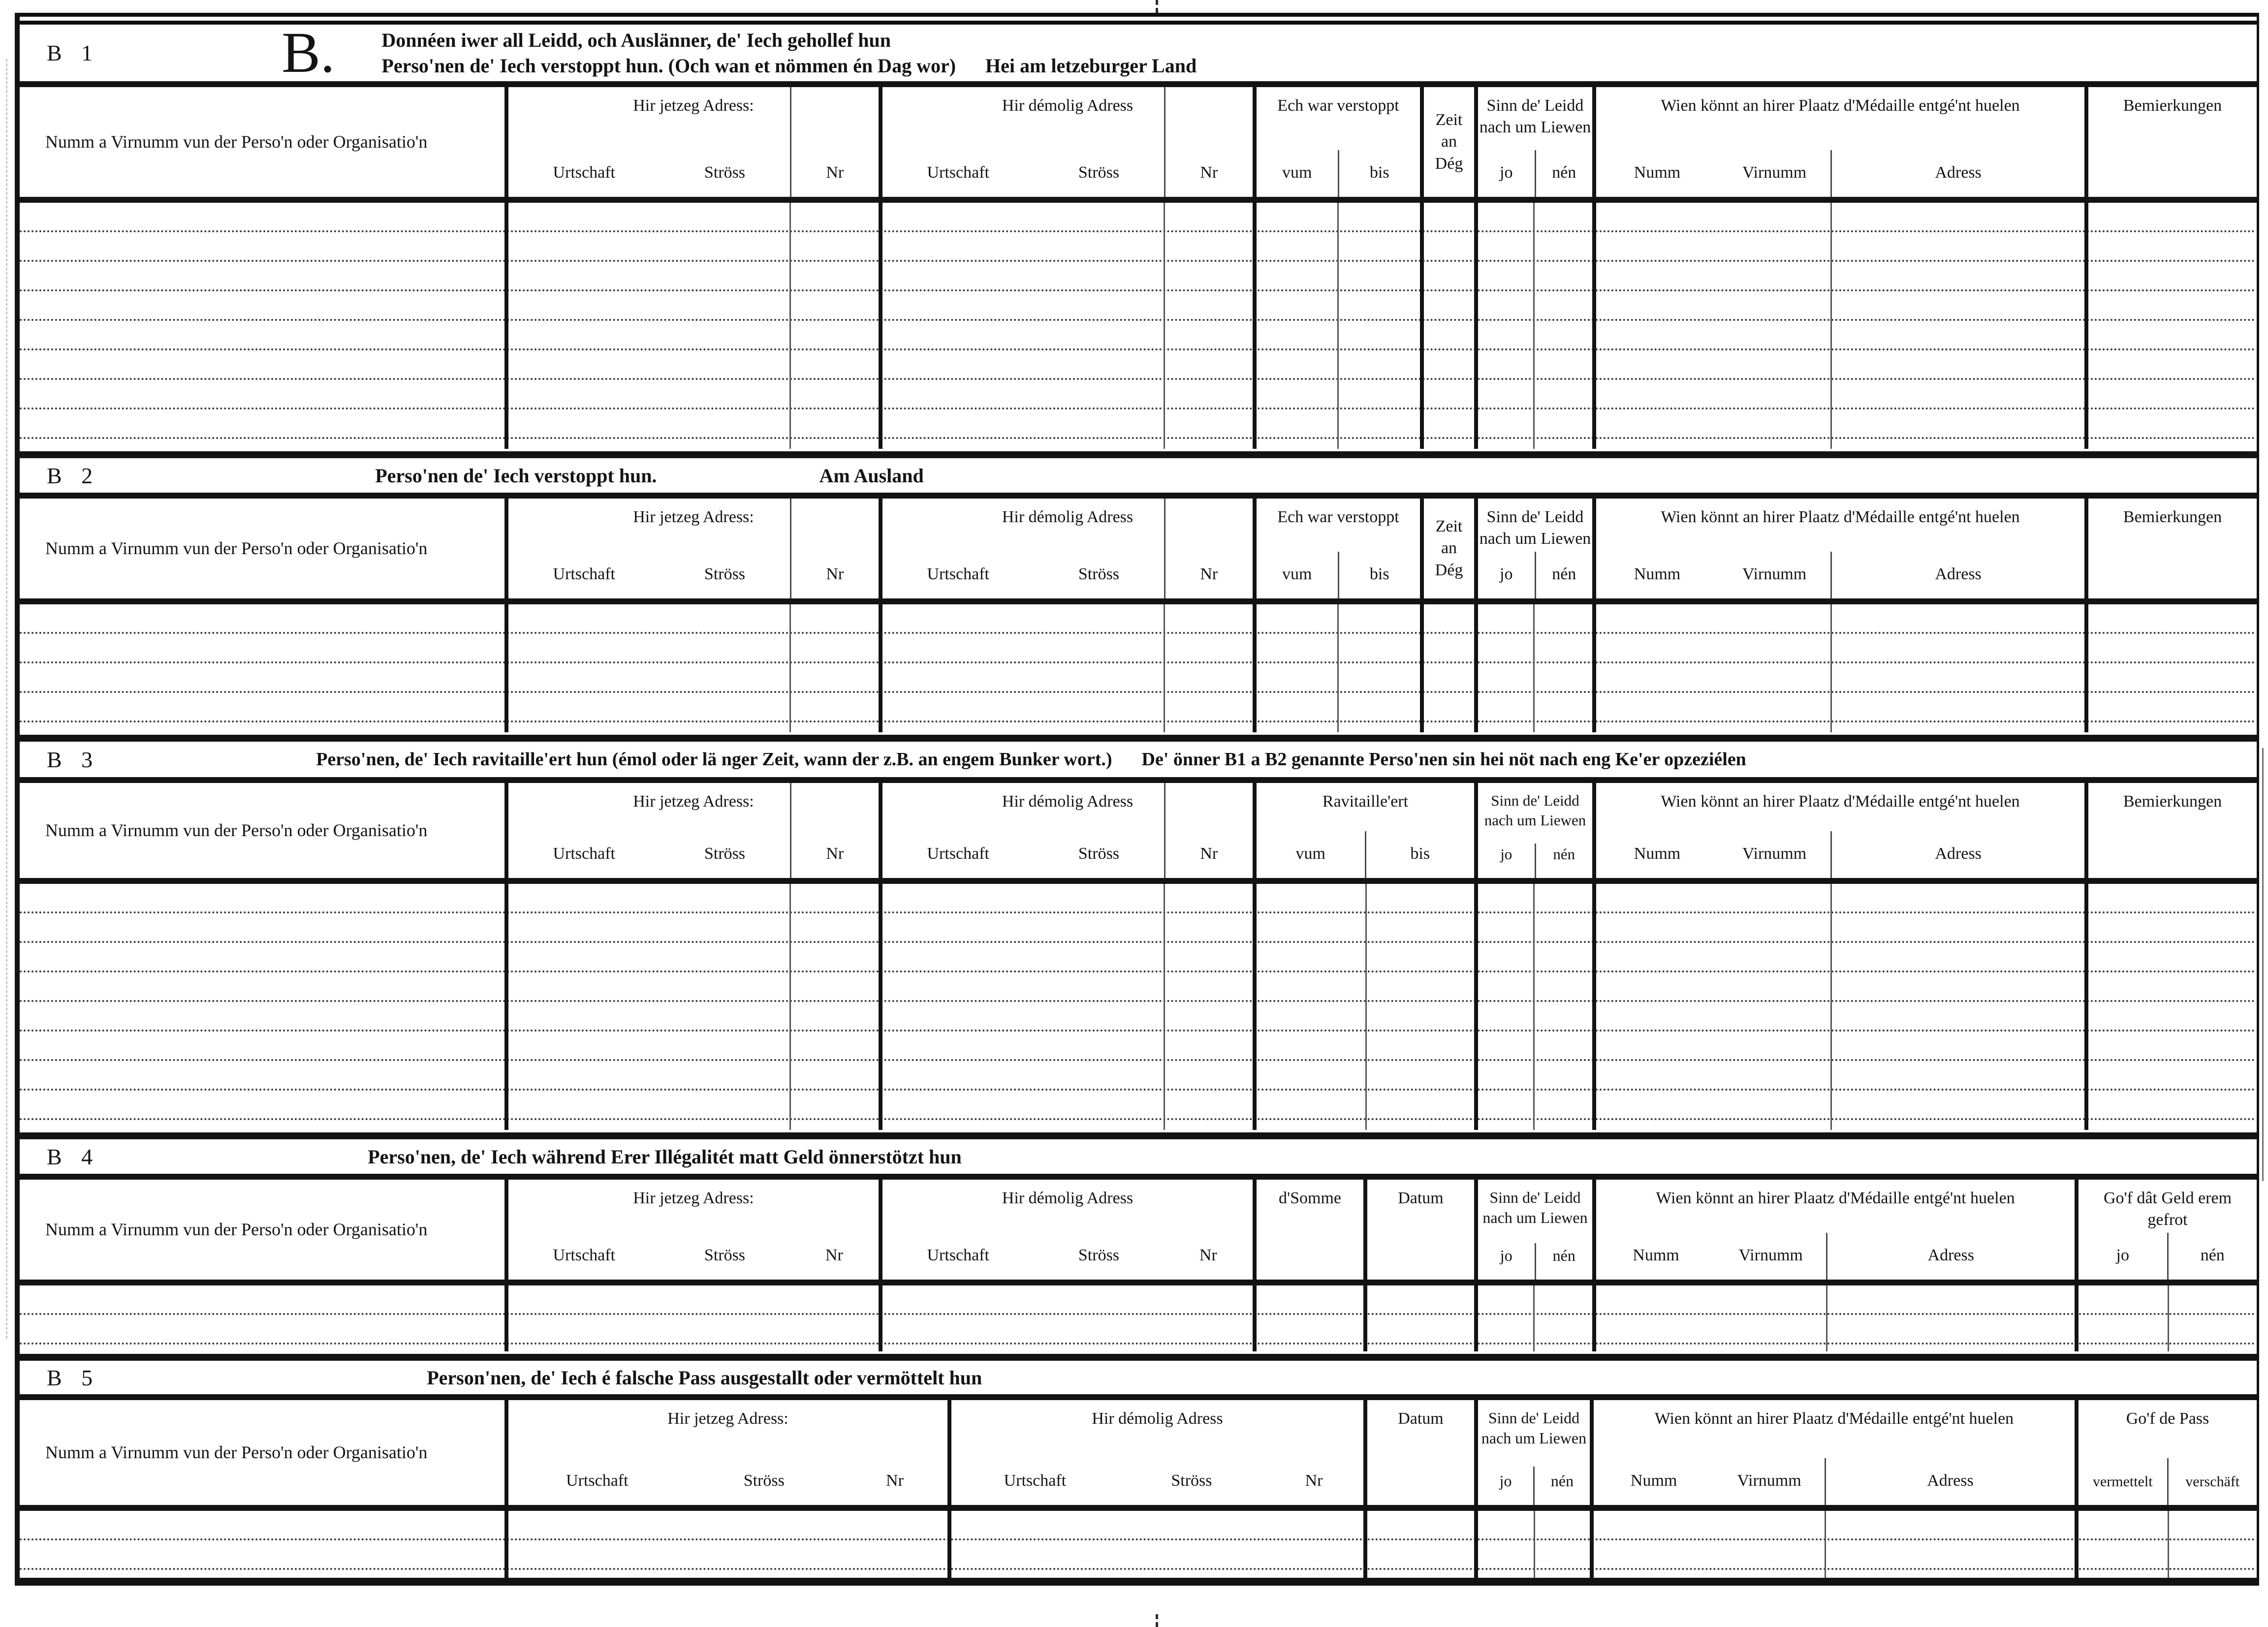 This screenshot has height=1627, width=2268. What do you see at coordinates (1068, 105) in the screenshot?
I see `former-address-label: Hir démolig Adress` at bounding box center [1068, 105].